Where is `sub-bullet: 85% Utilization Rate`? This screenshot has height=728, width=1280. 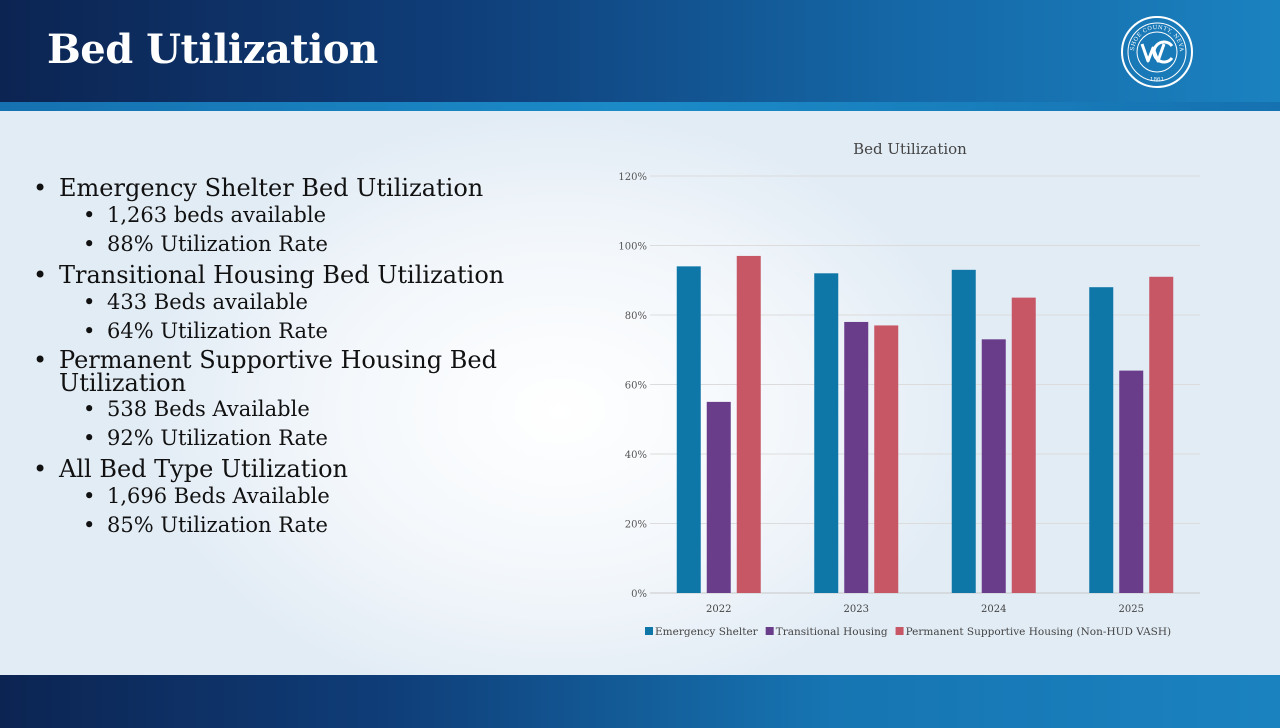
sub-bullet: 85% Utilization Rate is located at coordinates (293, 525).